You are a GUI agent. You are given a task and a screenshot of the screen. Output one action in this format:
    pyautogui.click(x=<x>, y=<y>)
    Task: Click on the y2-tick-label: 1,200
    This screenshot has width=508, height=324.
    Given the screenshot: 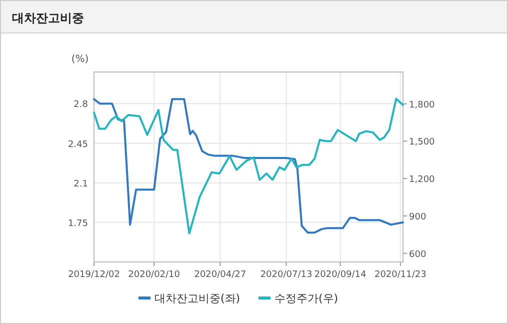 What is the action you would take?
    pyautogui.click(x=422, y=180)
    